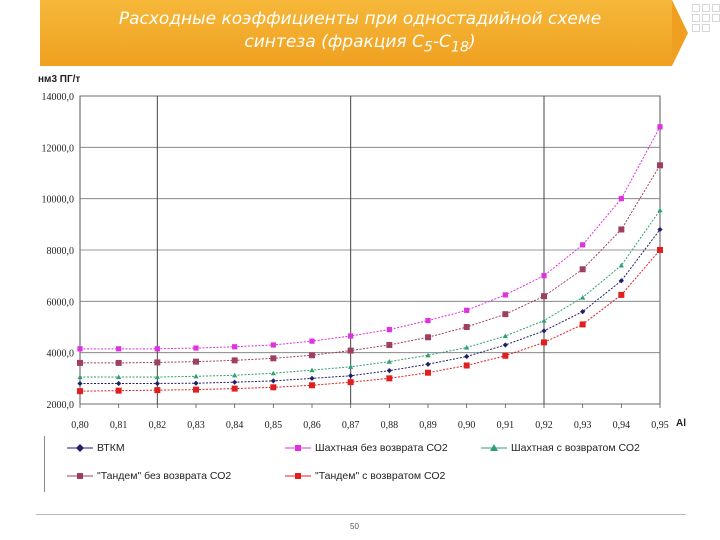  What do you see at coordinates (544, 425) in the screenshot?
I see `x-tick-label: 0,92` at bounding box center [544, 425].